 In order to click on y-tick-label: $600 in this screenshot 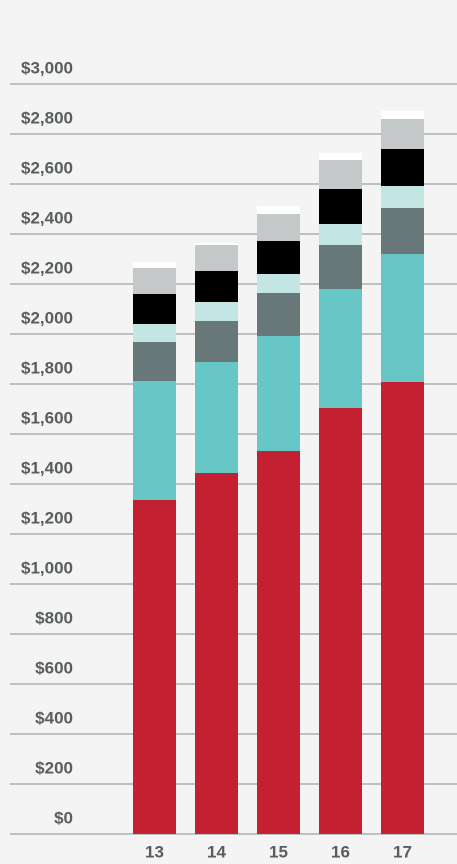, I will do `click(54, 667)`.